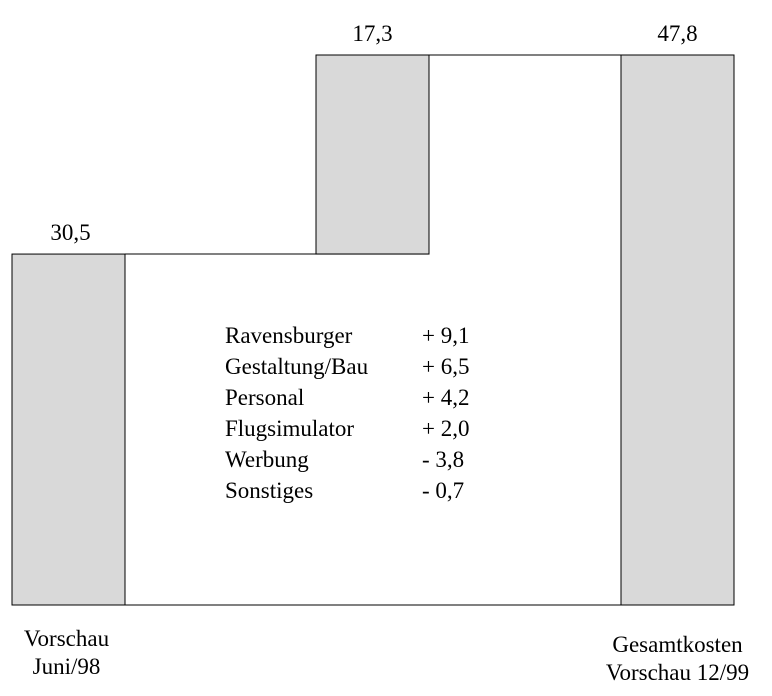  I want to click on breakdown-value: + 6,5, so click(445, 366).